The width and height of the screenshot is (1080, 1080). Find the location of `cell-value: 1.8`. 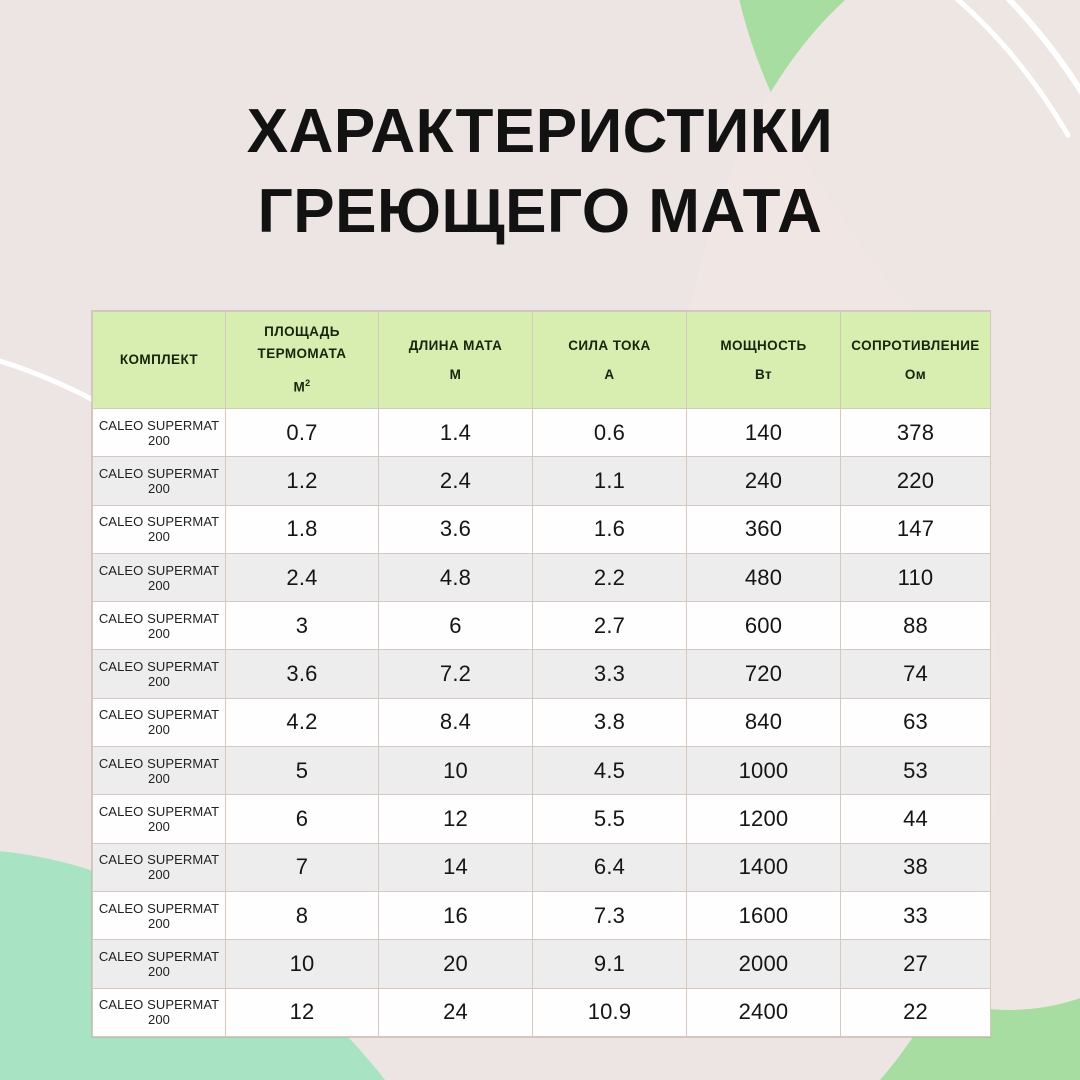

cell-value: 1.8 is located at coordinates (302, 529).